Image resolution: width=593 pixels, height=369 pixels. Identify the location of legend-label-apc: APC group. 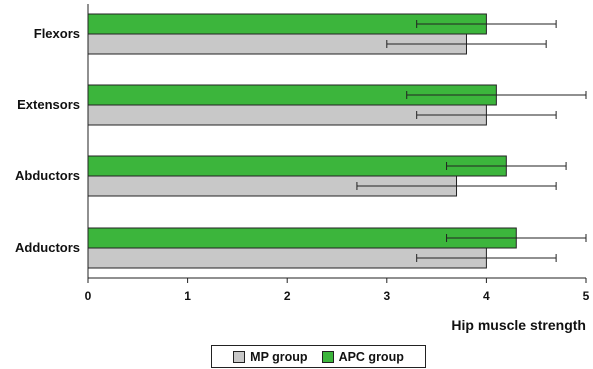
(371, 356).